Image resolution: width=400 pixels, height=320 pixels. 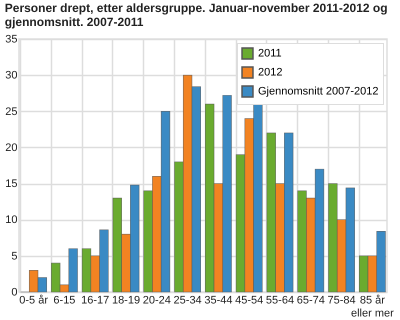 What do you see at coordinates (156, 300) in the screenshot?
I see `x-tick-label: 20-24` at bounding box center [156, 300].